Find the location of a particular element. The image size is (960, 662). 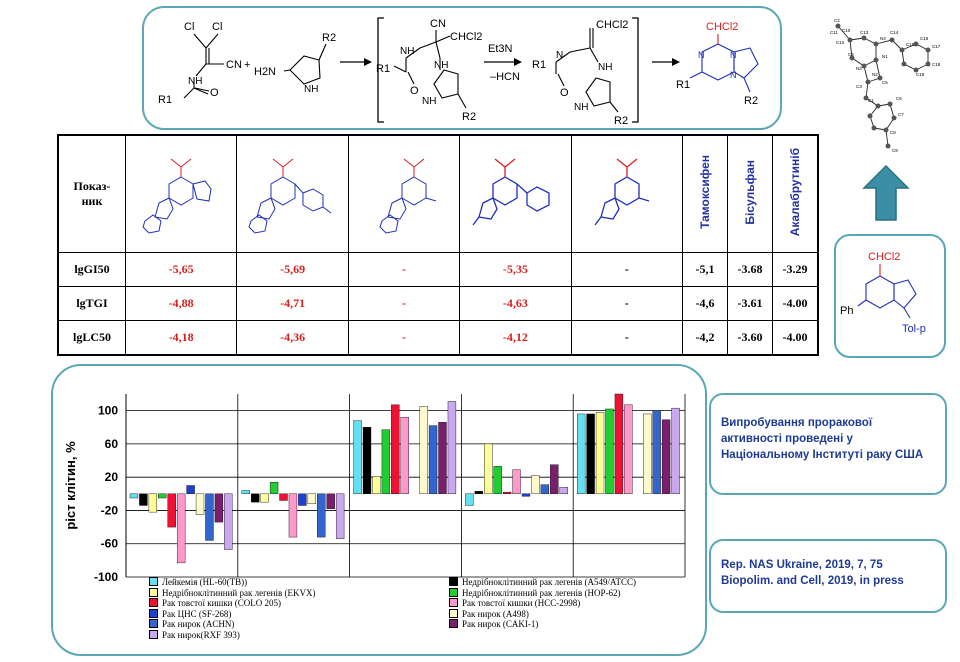

cn-label-2: CN is located at coordinates (438, 24).